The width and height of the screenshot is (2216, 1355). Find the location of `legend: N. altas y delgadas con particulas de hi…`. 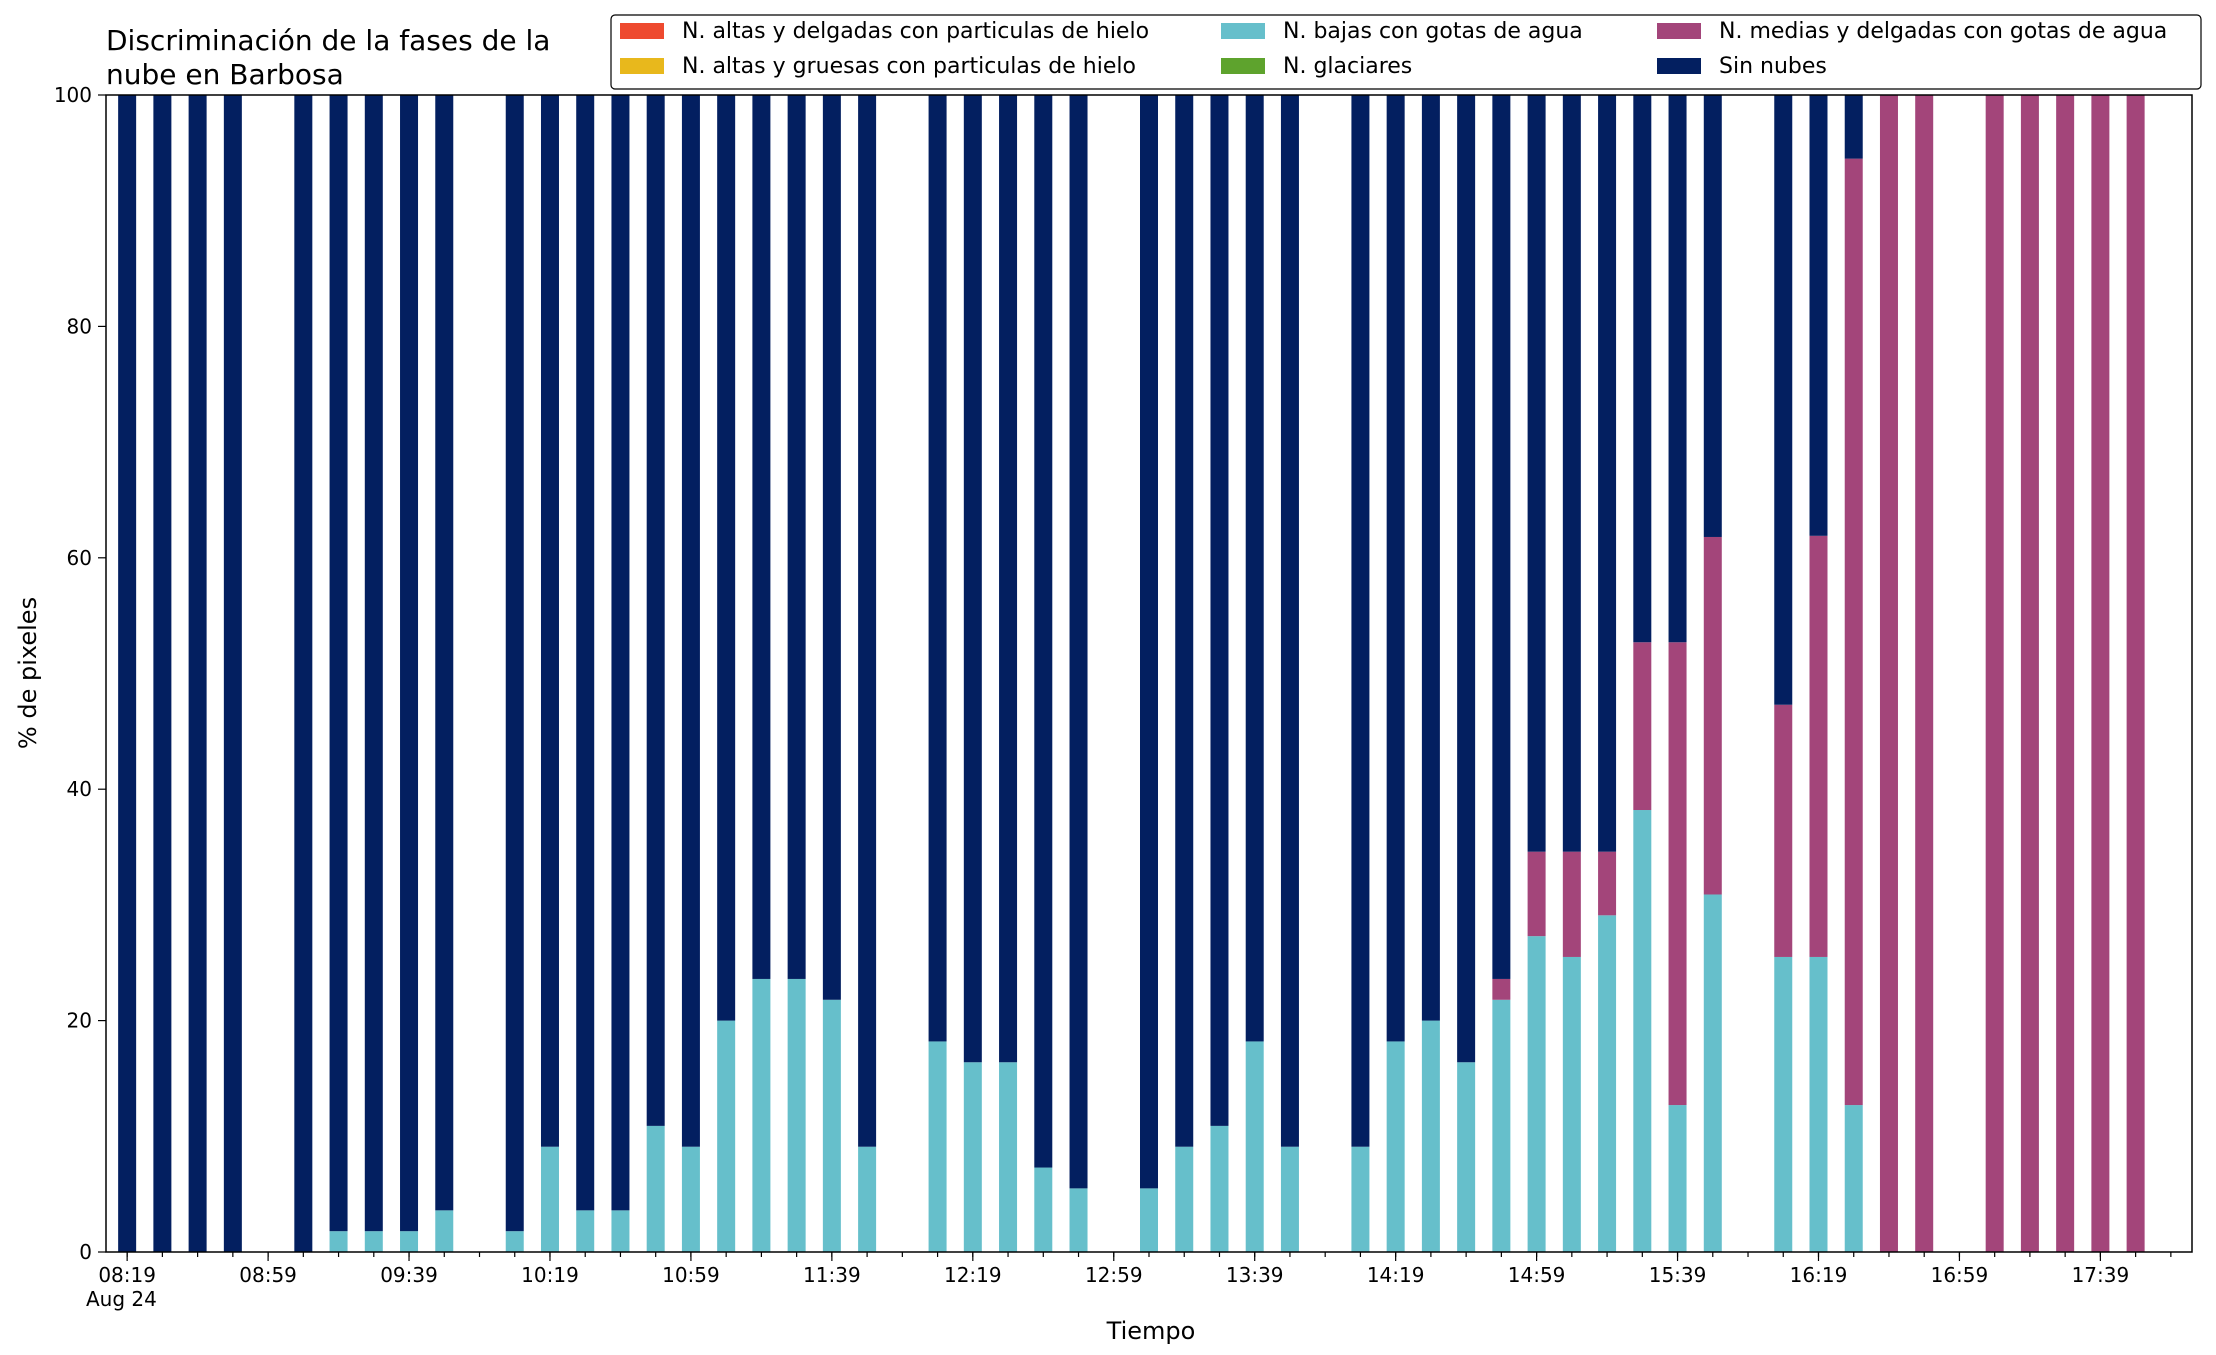

legend: N. altas y delgadas con particulas de hi… is located at coordinates (1406, 52).